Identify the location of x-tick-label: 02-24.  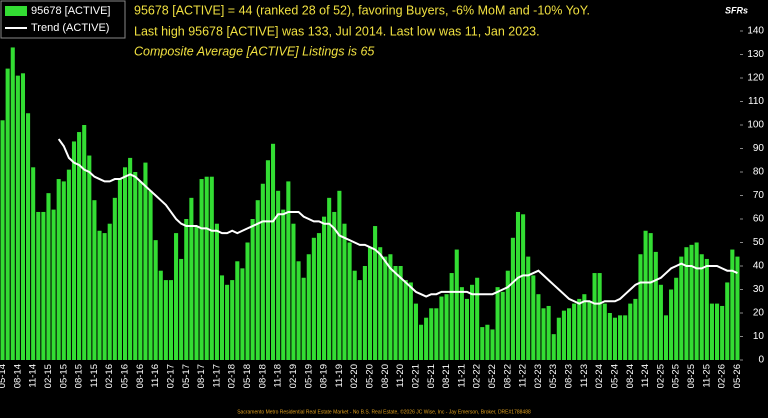
(599, 376).